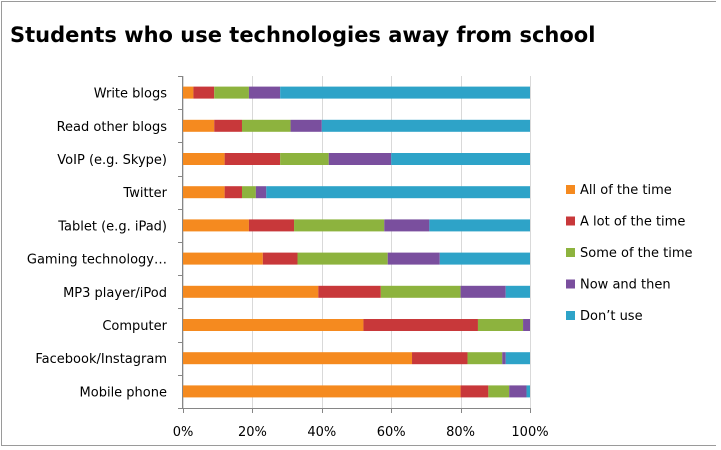 The width and height of the screenshot is (721, 450). Describe the element at coordinates (112, 160) in the screenshot. I see `category-label: VoIP (e.g. Skype)` at that location.